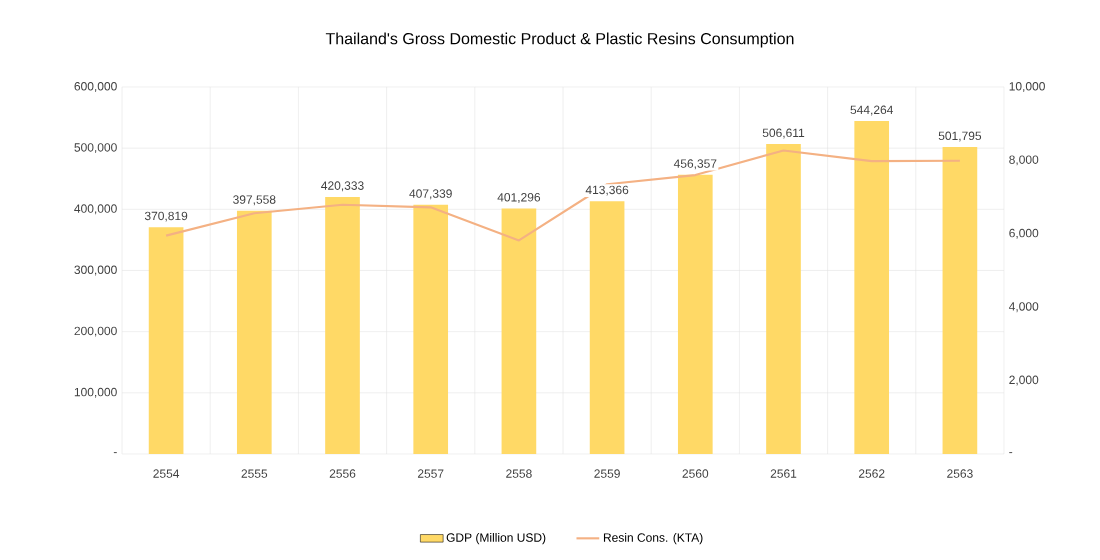  What do you see at coordinates (1024, 380) in the screenshot?
I see `y2-tick-label: 2,000` at bounding box center [1024, 380].